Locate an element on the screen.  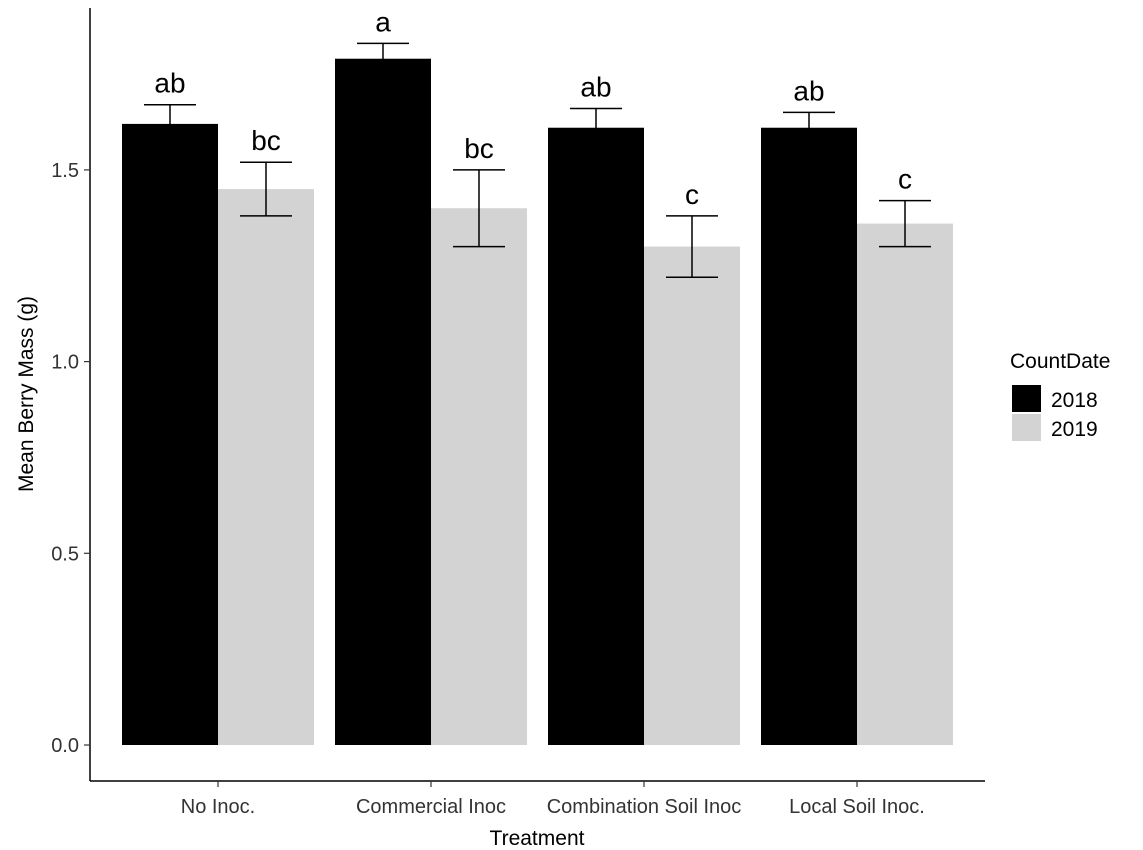
legend: CountDate 2018 2019 is located at coordinates (1060, 395).